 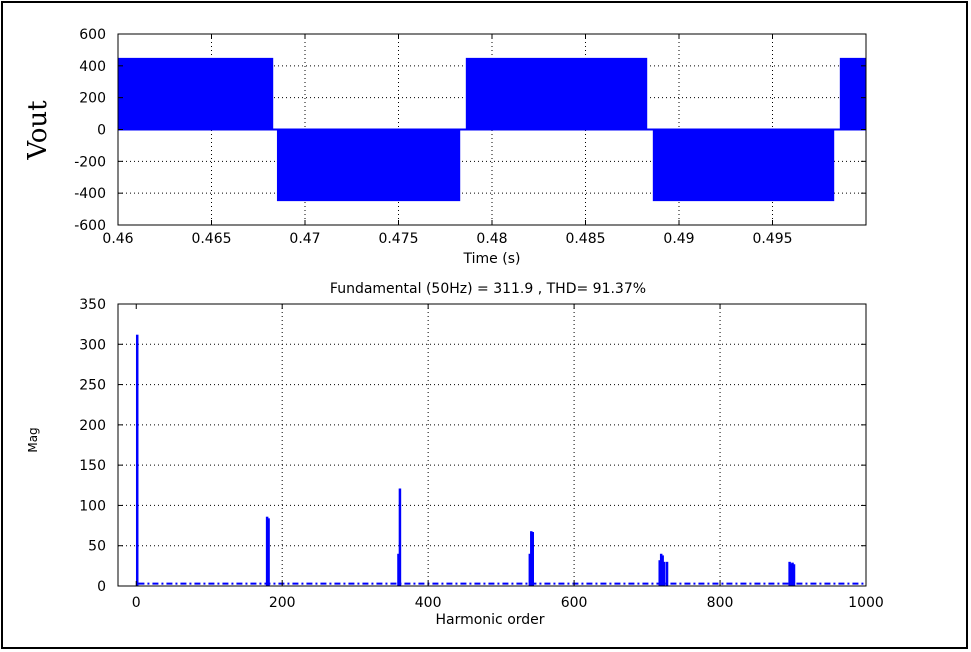 What do you see at coordinates (772, 239) in the screenshot?
I see `x-tick-label: 0.495` at bounding box center [772, 239].